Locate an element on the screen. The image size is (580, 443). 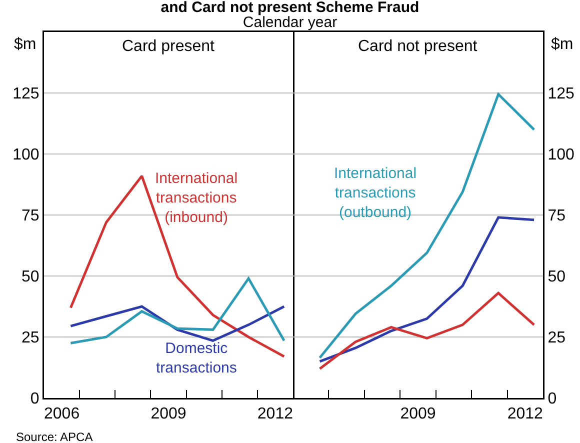
y2-tick-label: 100 is located at coordinates (561, 155).